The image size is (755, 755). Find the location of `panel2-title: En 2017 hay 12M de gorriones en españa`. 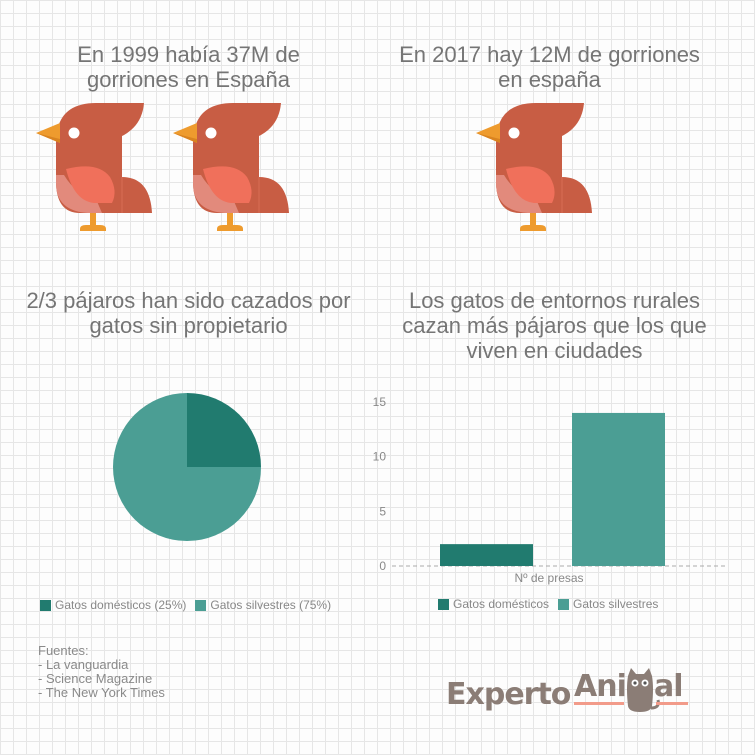

panel2-title: En 2017 hay 12M de gorriones en españa is located at coordinates (549, 67).